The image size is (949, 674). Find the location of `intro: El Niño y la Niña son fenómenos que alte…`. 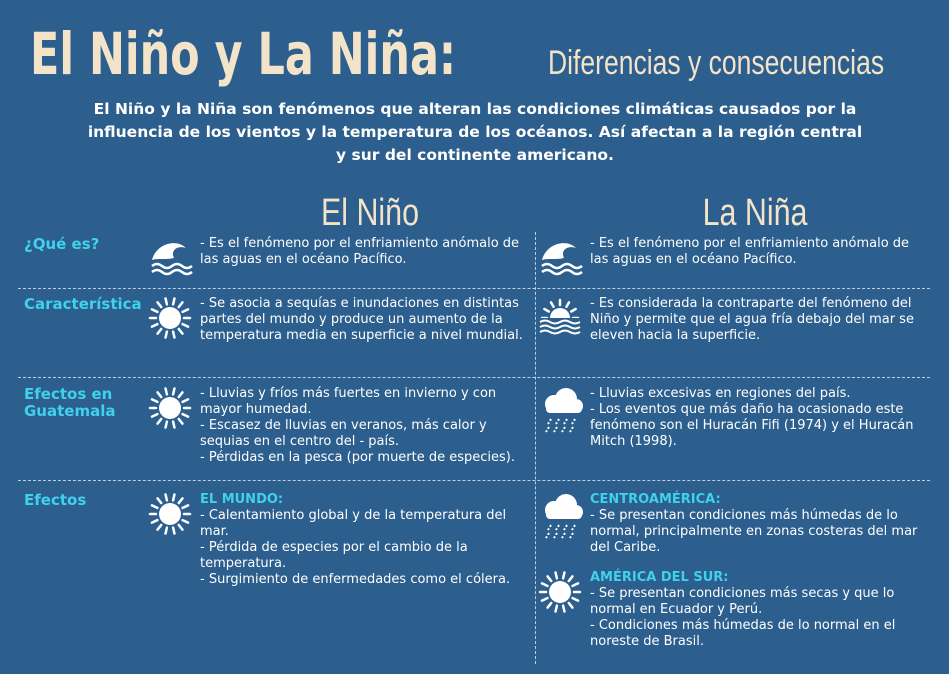

intro: El Niño y la Niña son fenómenos que alte… is located at coordinates (475, 132).